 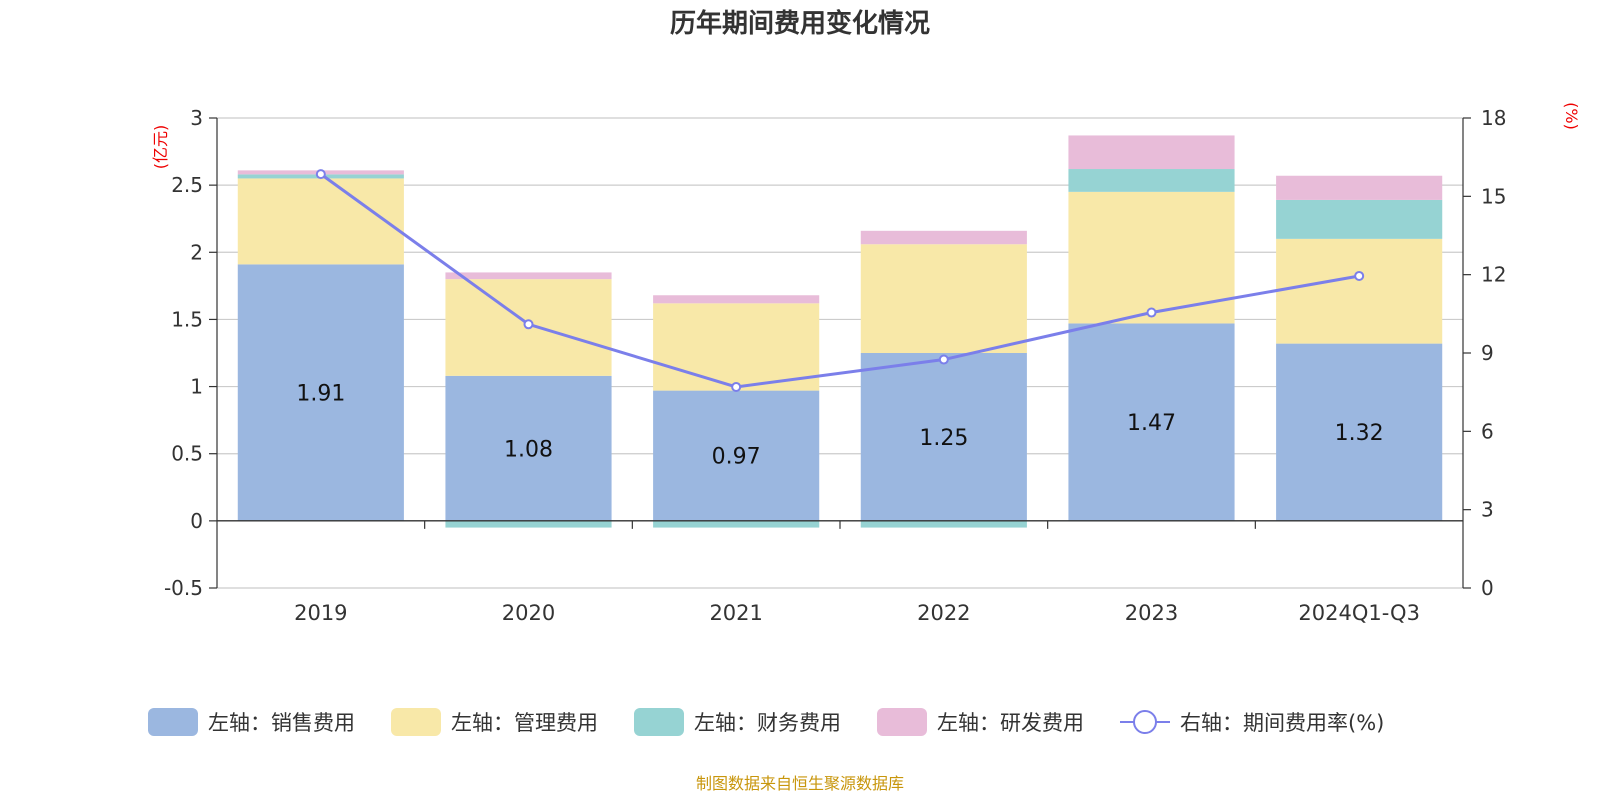 What do you see at coordinates (1010, 723) in the screenshot?
I see `legend-label: 左轴：研发费用` at bounding box center [1010, 723].